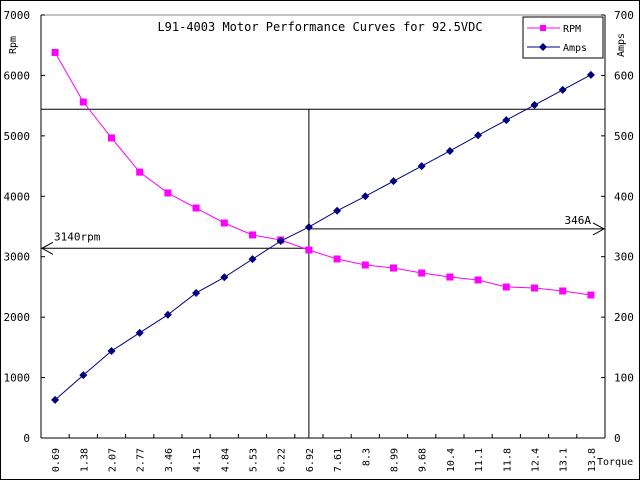  I want to click on y-axis-right-label: Amps, so click(621, 45).